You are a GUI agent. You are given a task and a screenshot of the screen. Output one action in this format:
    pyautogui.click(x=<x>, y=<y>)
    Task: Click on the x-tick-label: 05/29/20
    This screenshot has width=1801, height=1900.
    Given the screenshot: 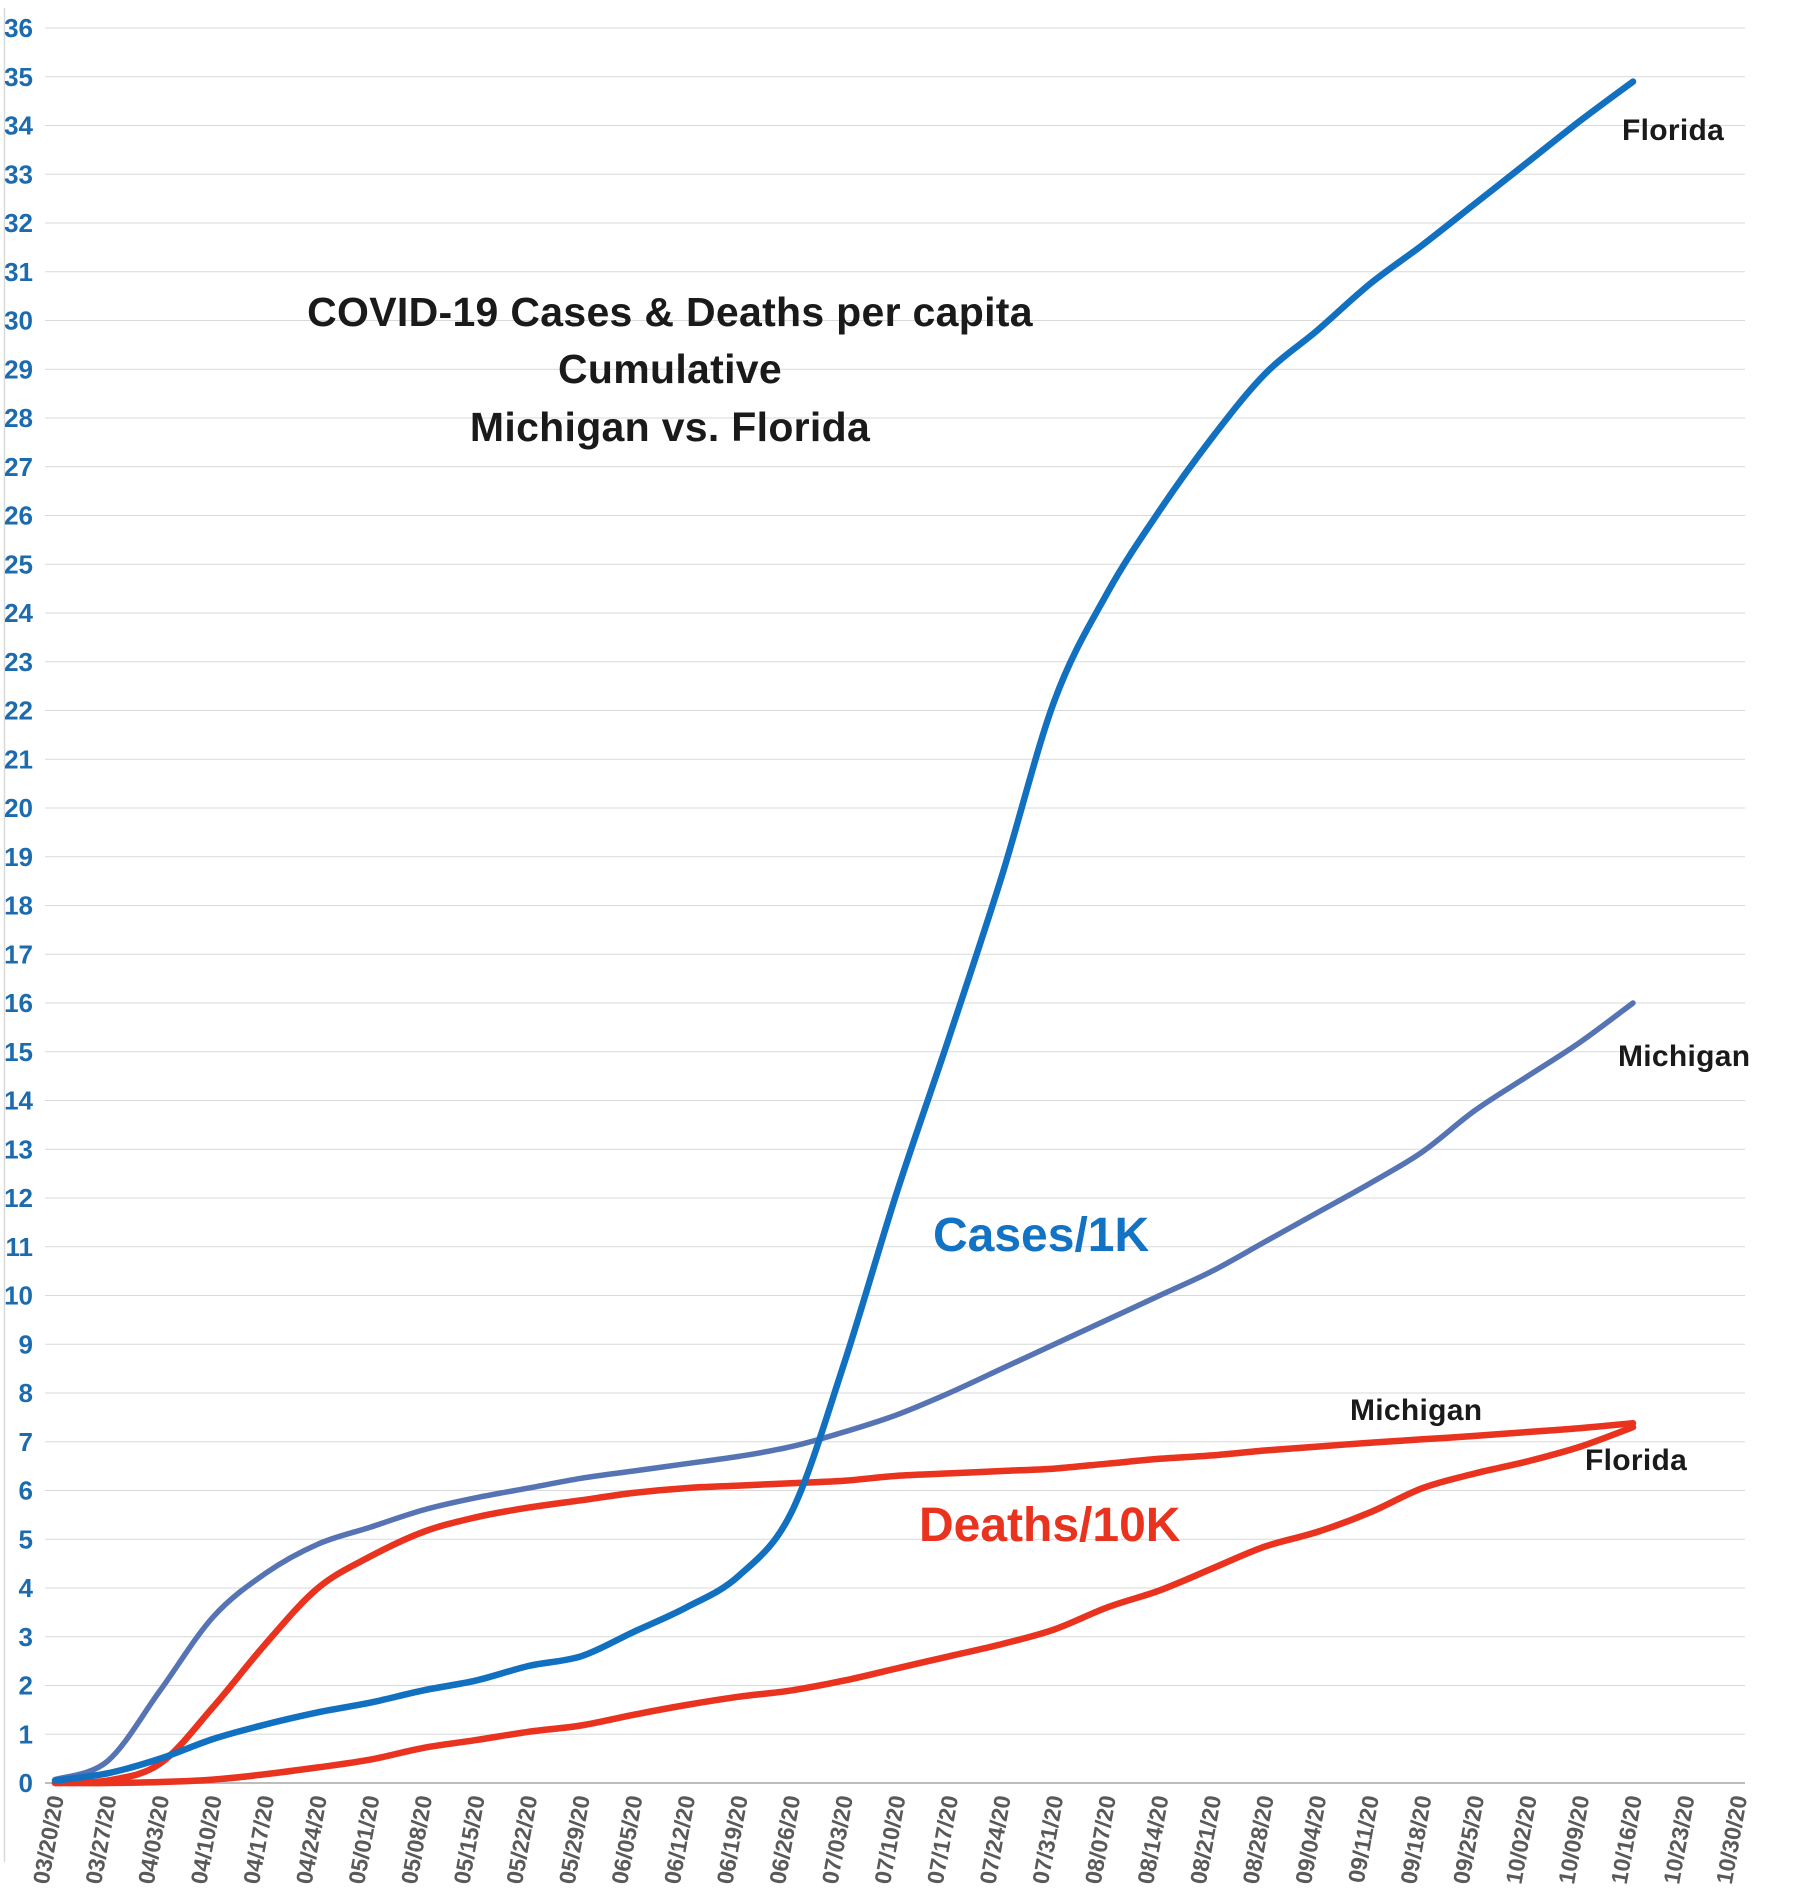 What is the action you would take?
    pyautogui.click(x=574, y=1839)
    